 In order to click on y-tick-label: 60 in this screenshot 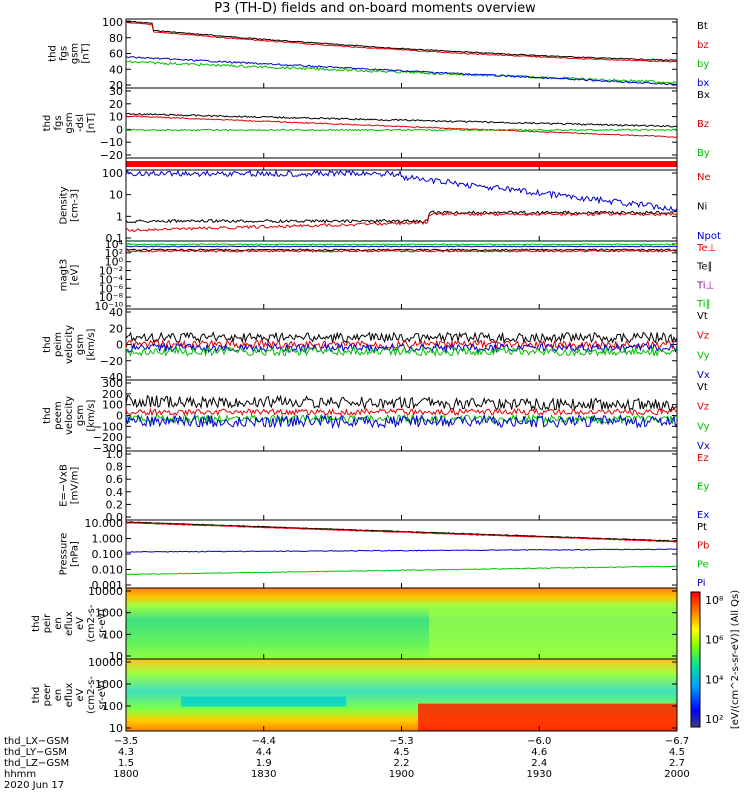, I will do `click(116, 54)`.